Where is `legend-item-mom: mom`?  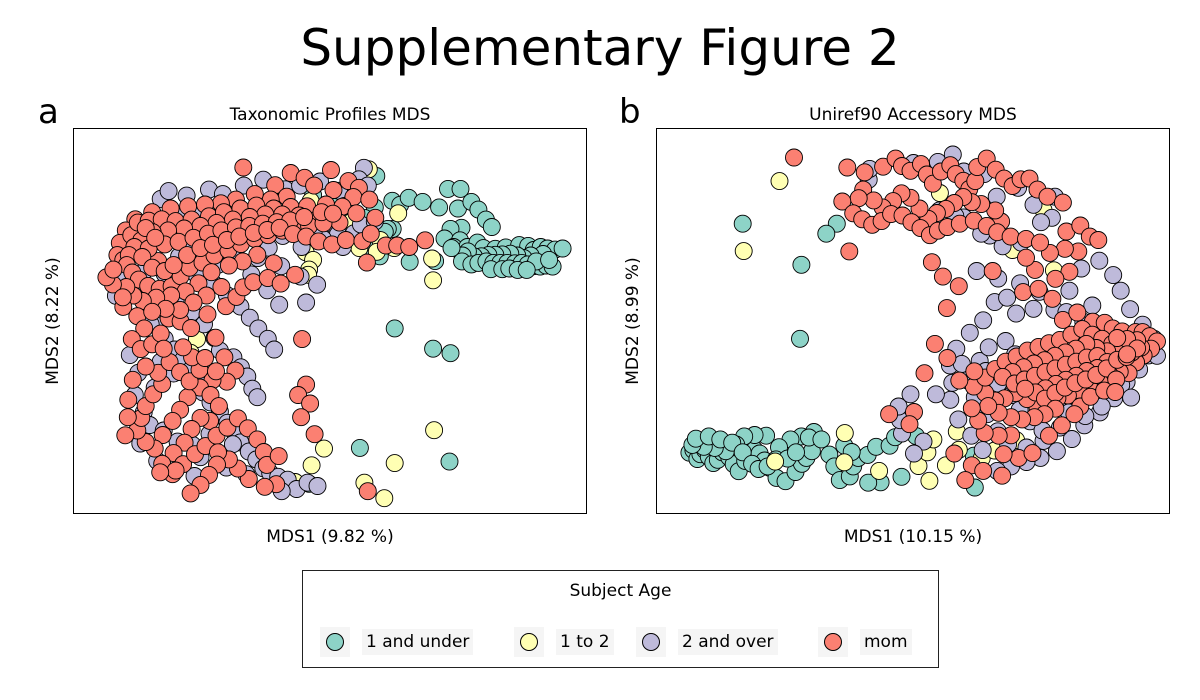
legend-item-mom: mom is located at coordinates (865, 642).